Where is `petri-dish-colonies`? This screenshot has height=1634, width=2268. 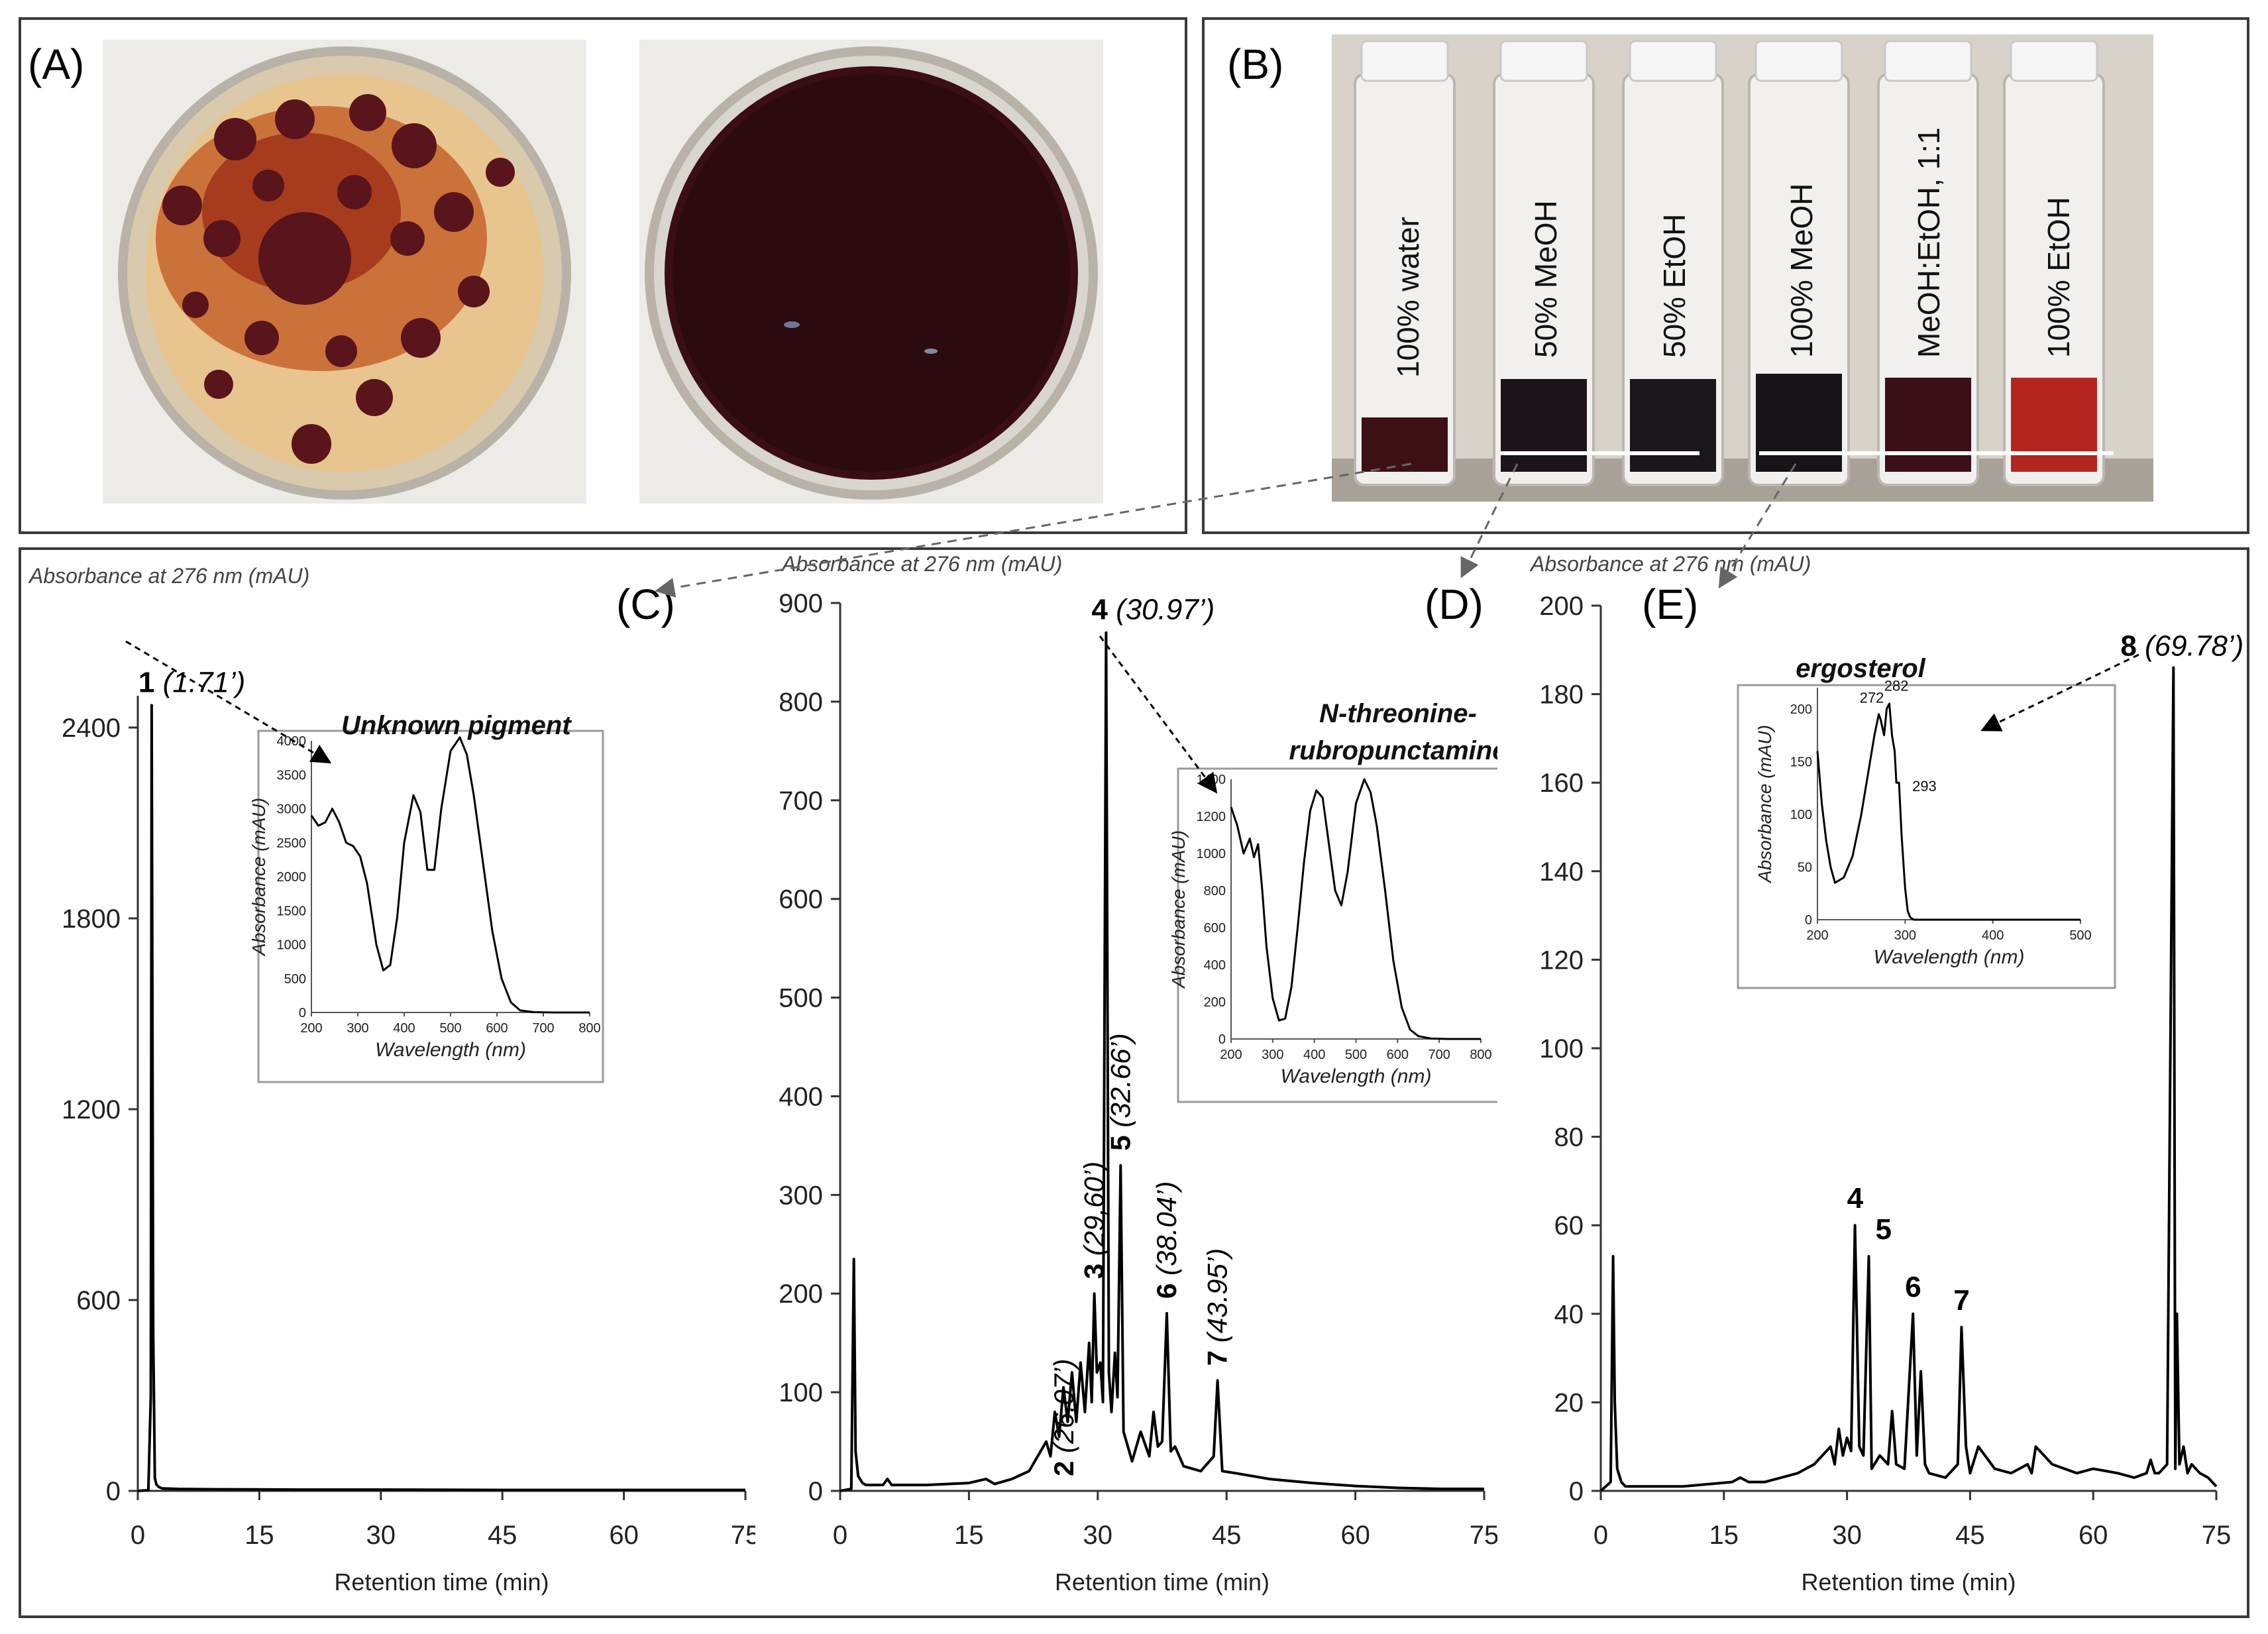 petri-dish-colonies is located at coordinates (344, 272).